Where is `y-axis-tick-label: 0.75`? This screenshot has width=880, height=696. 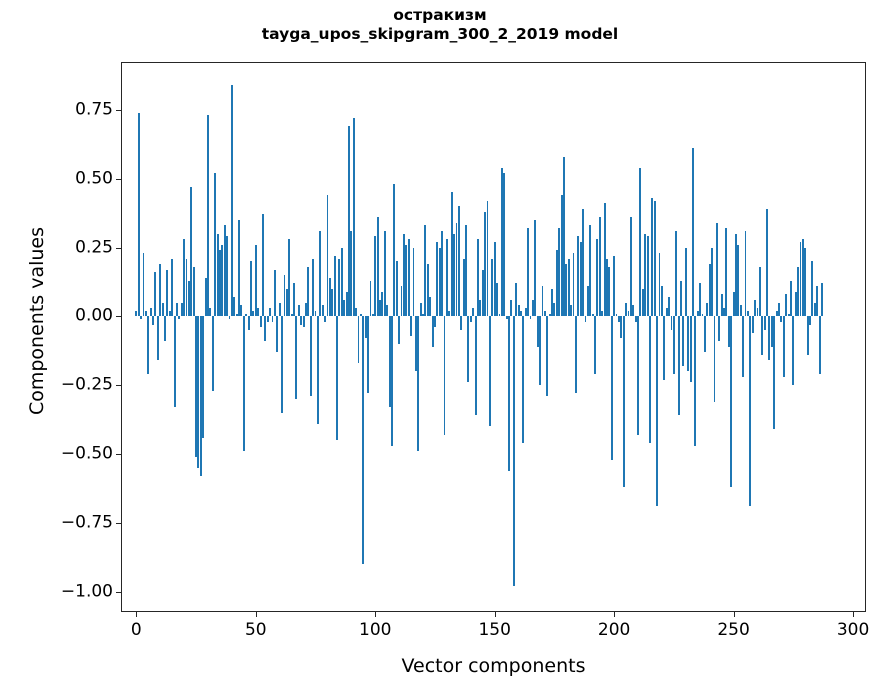 y-axis-tick-label: 0.75 is located at coordinates (94, 109).